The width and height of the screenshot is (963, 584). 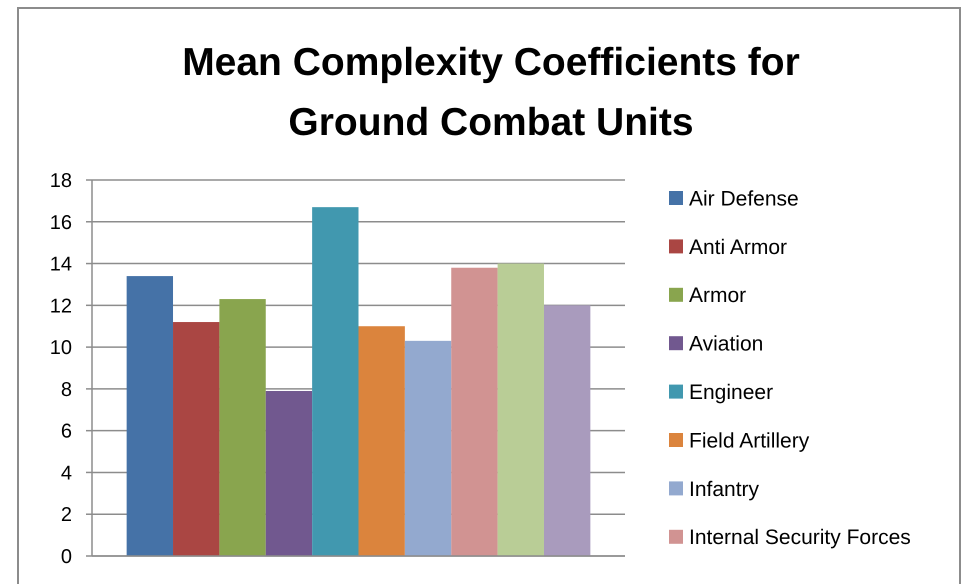 What do you see at coordinates (491, 92) in the screenshot?
I see `chart-title: Mean Complexity Coefficients for Ground Combat Units` at bounding box center [491, 92].